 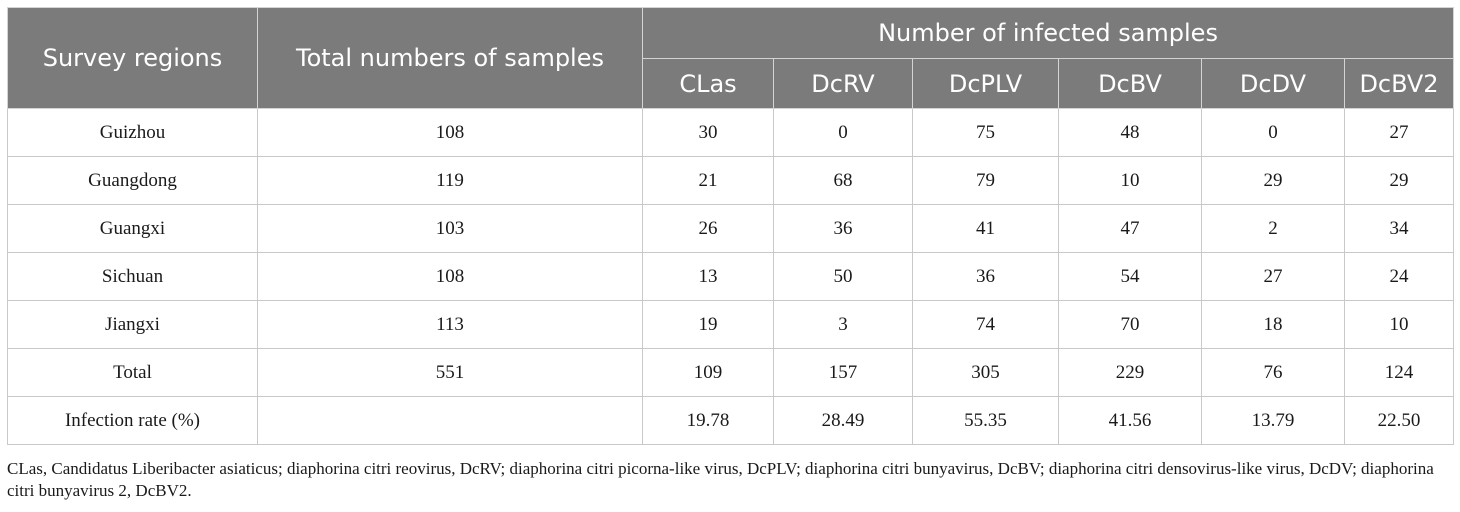 What do you see at coordinates (132, 58) in the screenshot?
I see `header-survey-regions: Survey regions` at bounding box center [132, 58].